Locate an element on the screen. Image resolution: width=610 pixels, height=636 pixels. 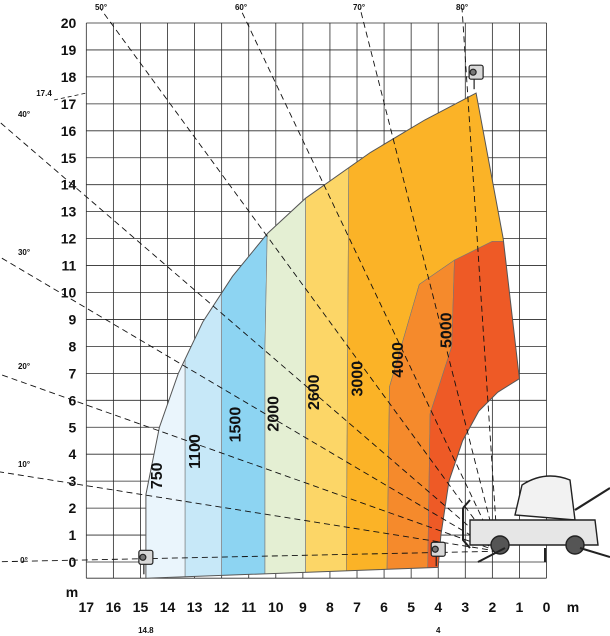
y-tick-label: 7 is located at coordinates (73, 373).